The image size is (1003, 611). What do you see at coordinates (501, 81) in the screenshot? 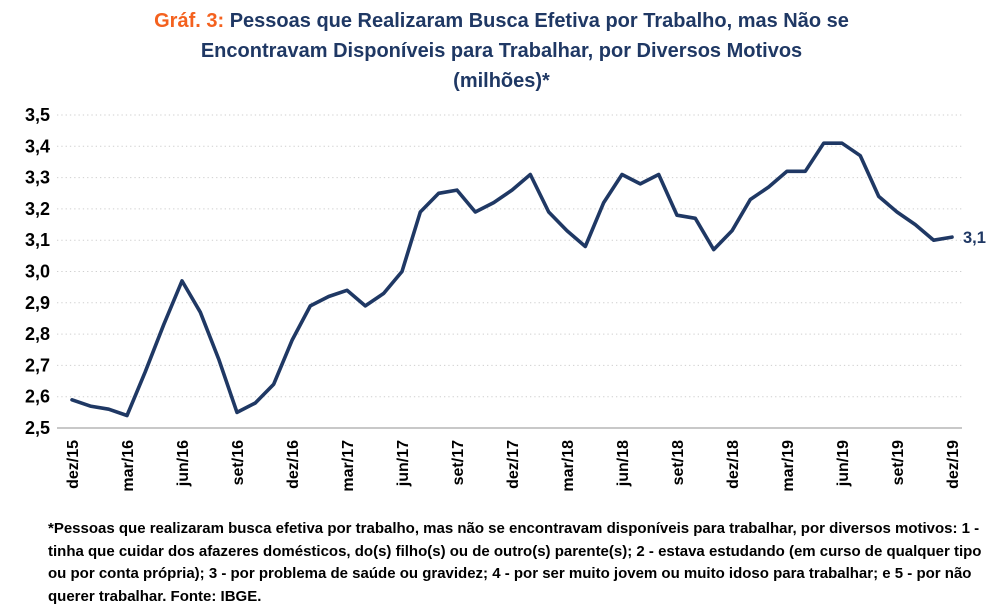
I see `chart-title-line3: (milhões)*` at bounding box center [501, 81].